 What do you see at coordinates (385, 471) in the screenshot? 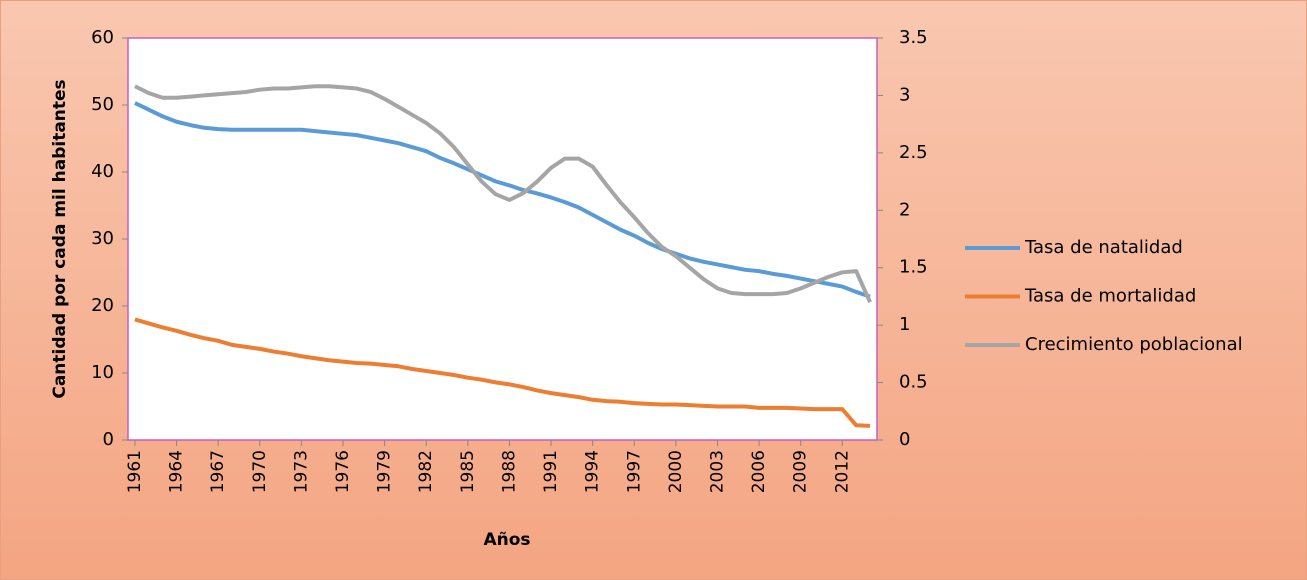
I see `x-tick-label: 1979` at bounding box center [385, 471].